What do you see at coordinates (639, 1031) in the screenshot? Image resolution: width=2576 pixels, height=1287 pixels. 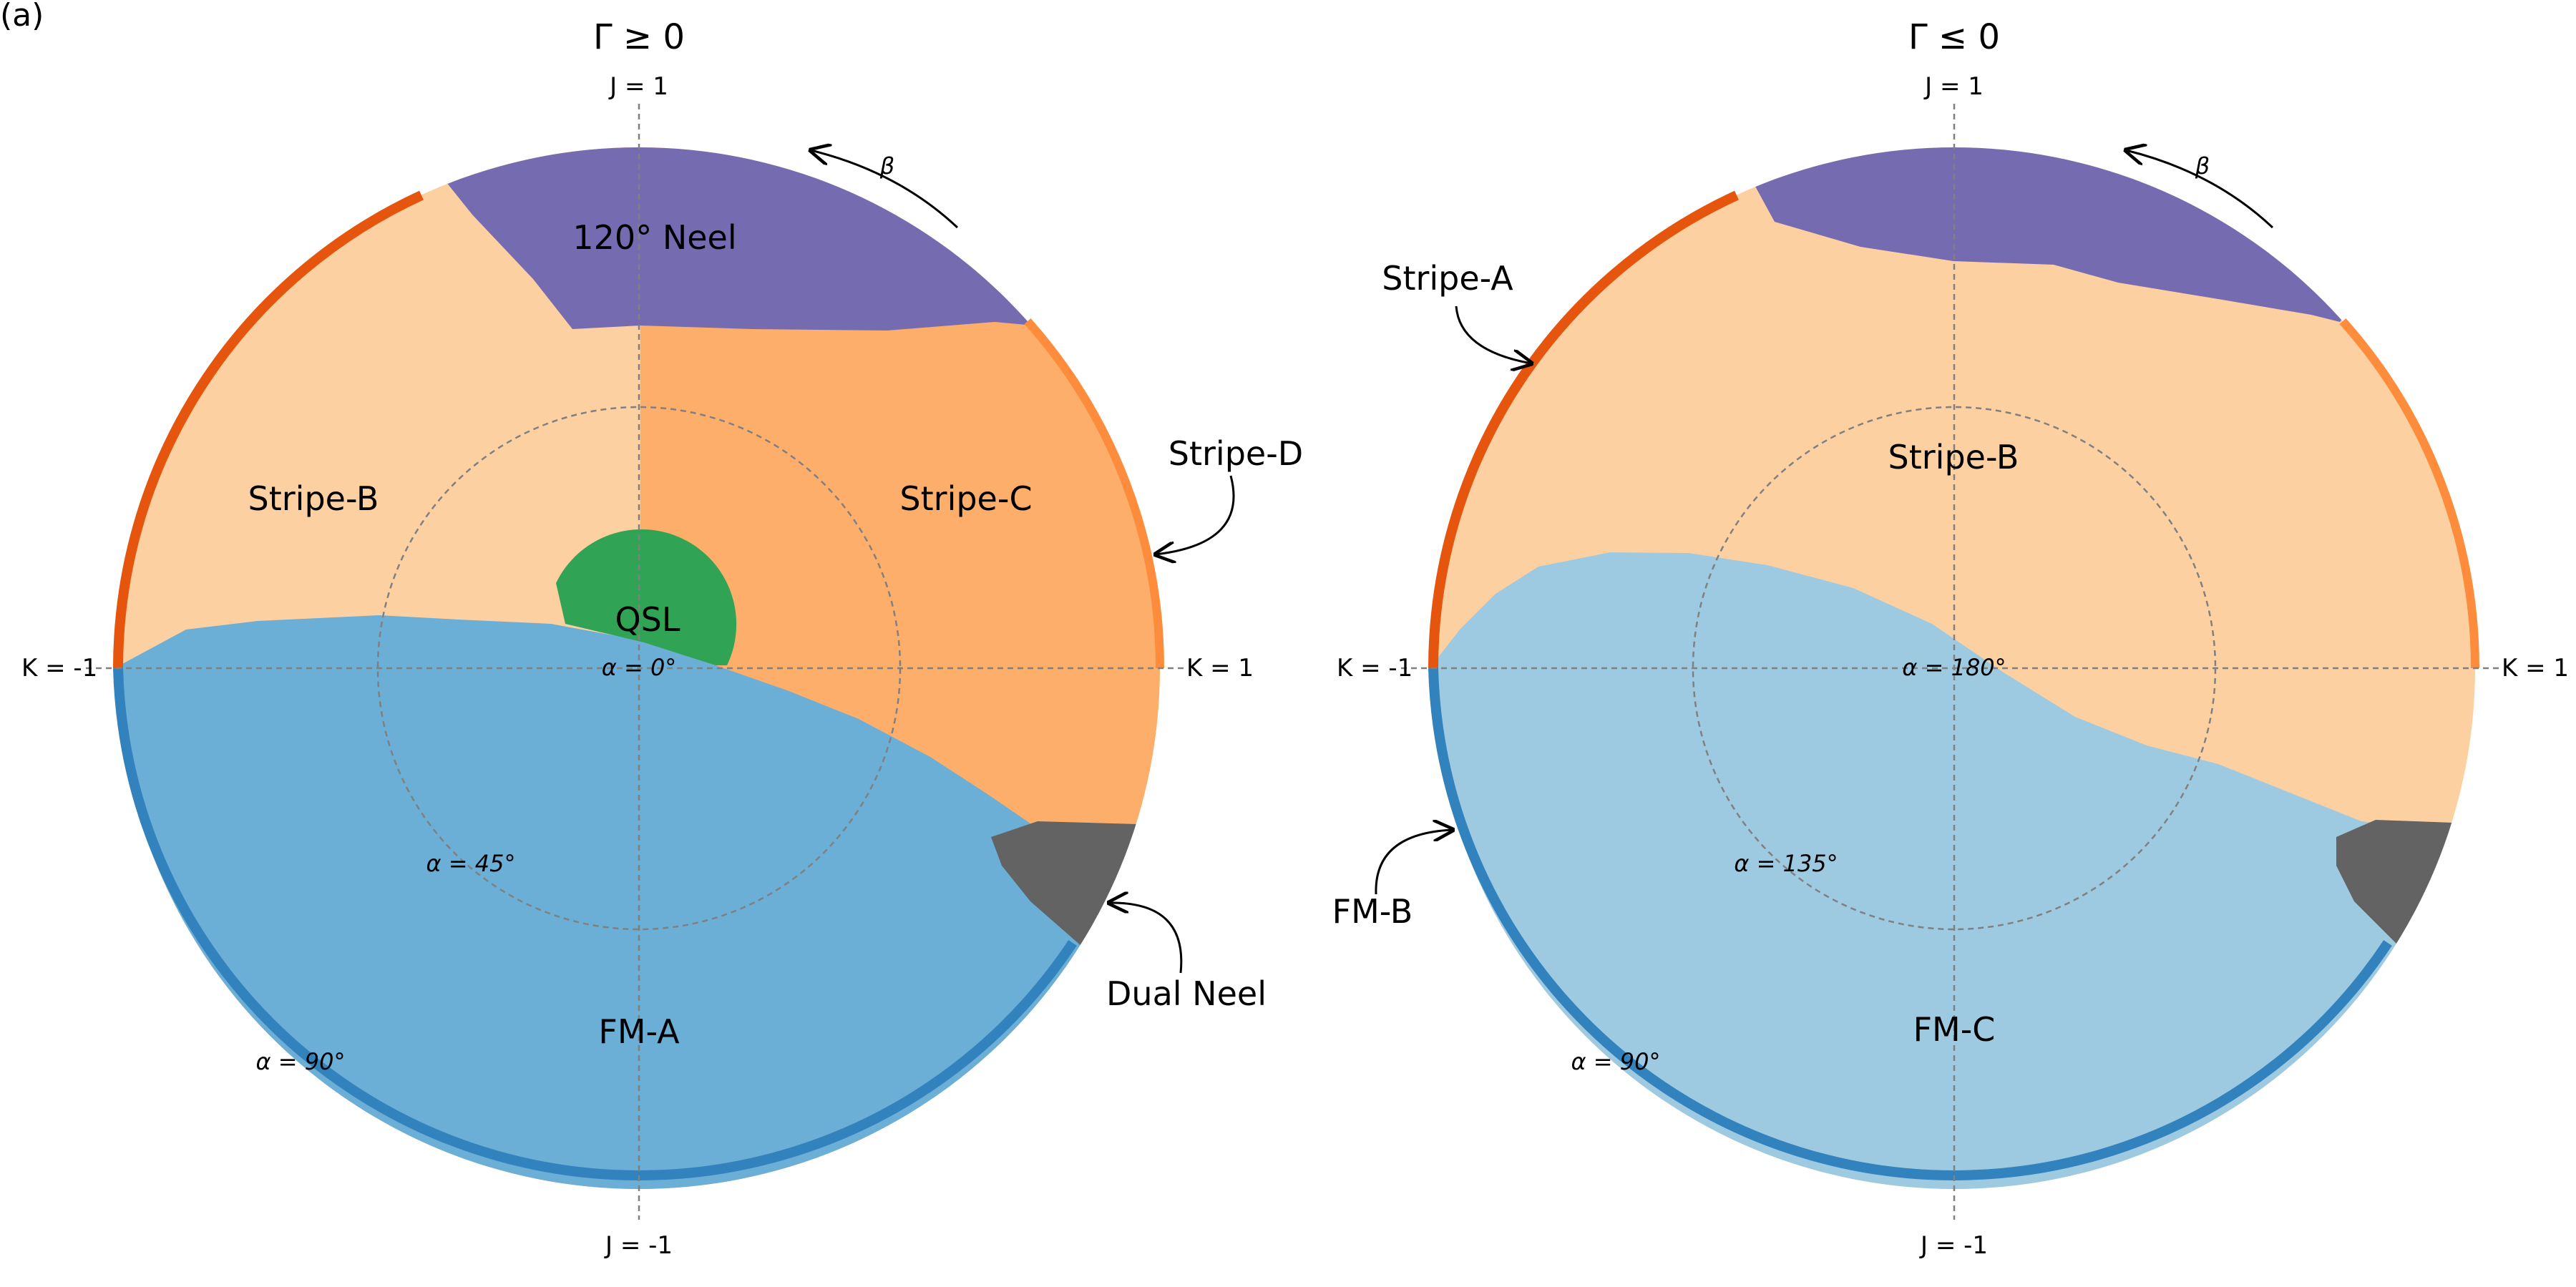 I see `left-label-fm-a: FM-A` at bounding box center [639, 1031].